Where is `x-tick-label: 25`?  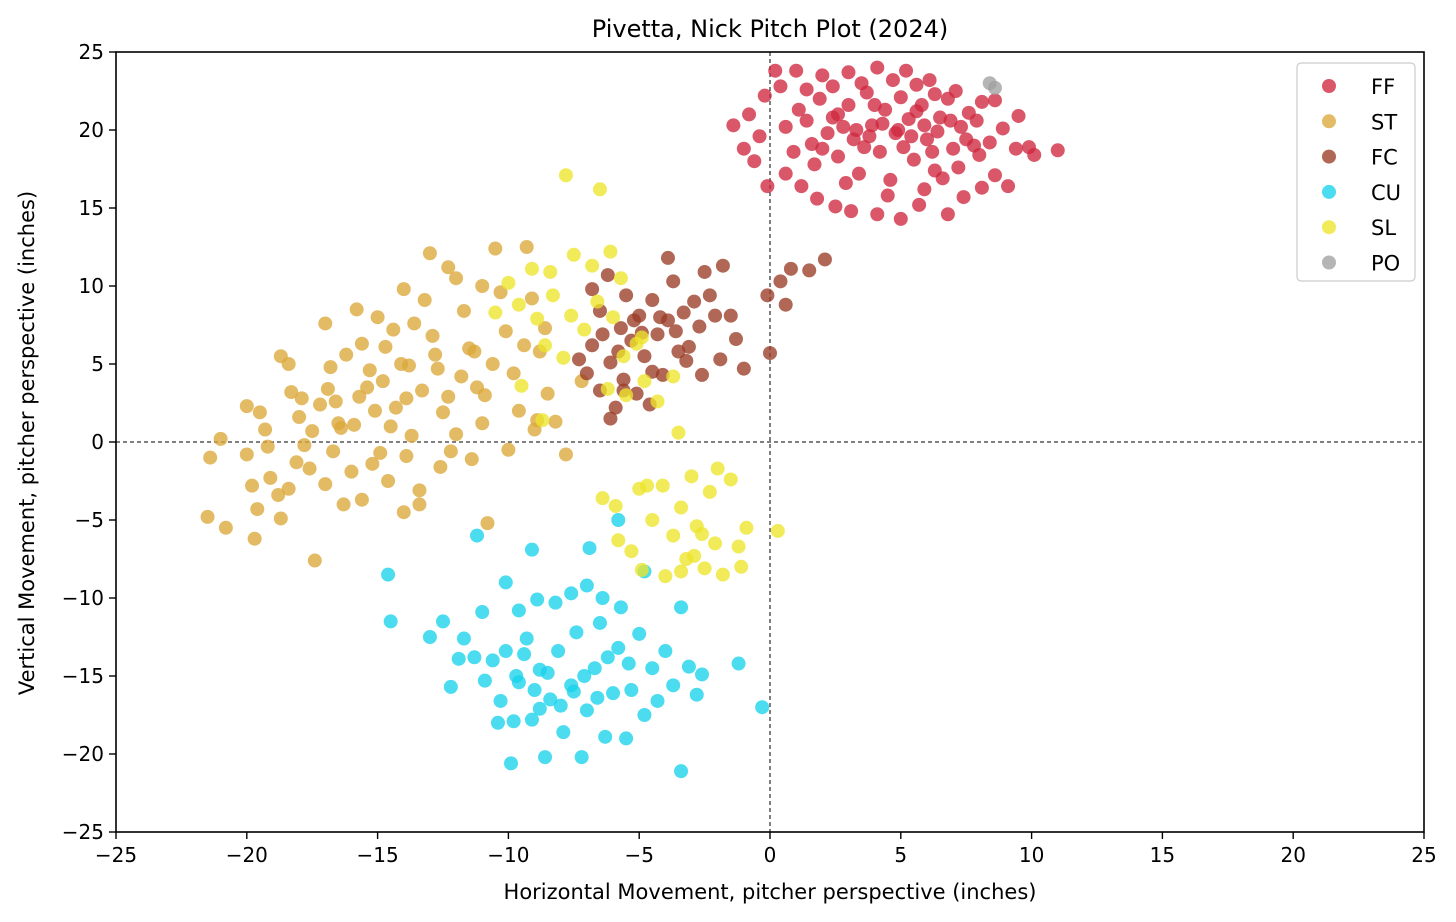
x-tick-label: 25 is located at coordinates (1423, 855).